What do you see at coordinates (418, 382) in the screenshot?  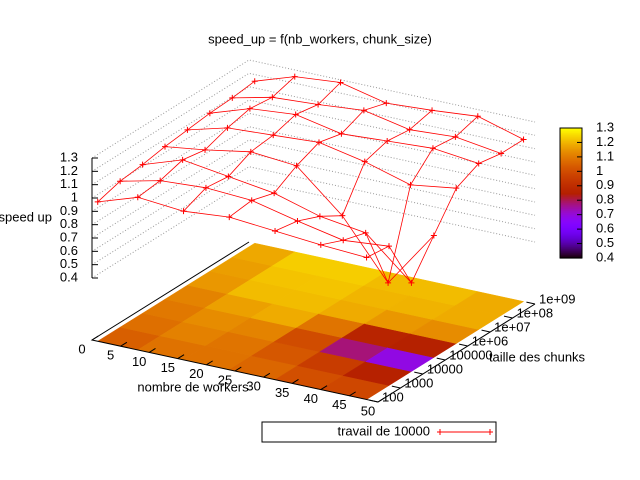 I see `y-tick-label: 1000` at bounding box center [418, 382].